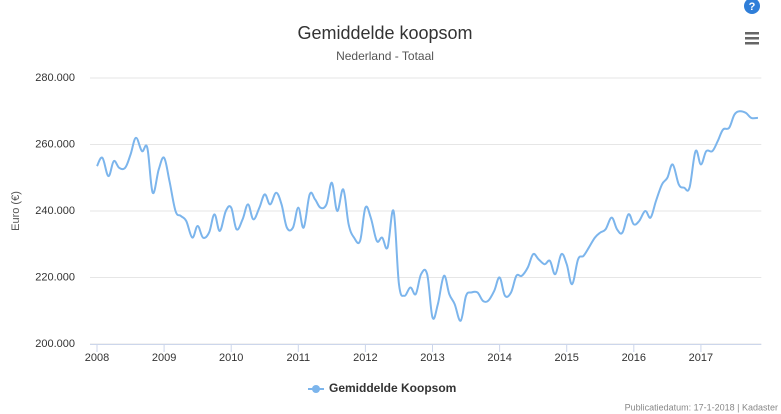 The width and height of the screenshot is (781, 414). What do you see at coordinates (701, 358) in the screenshot?
I see `x-tick-label: 2017` at bounding box center [701, 358].